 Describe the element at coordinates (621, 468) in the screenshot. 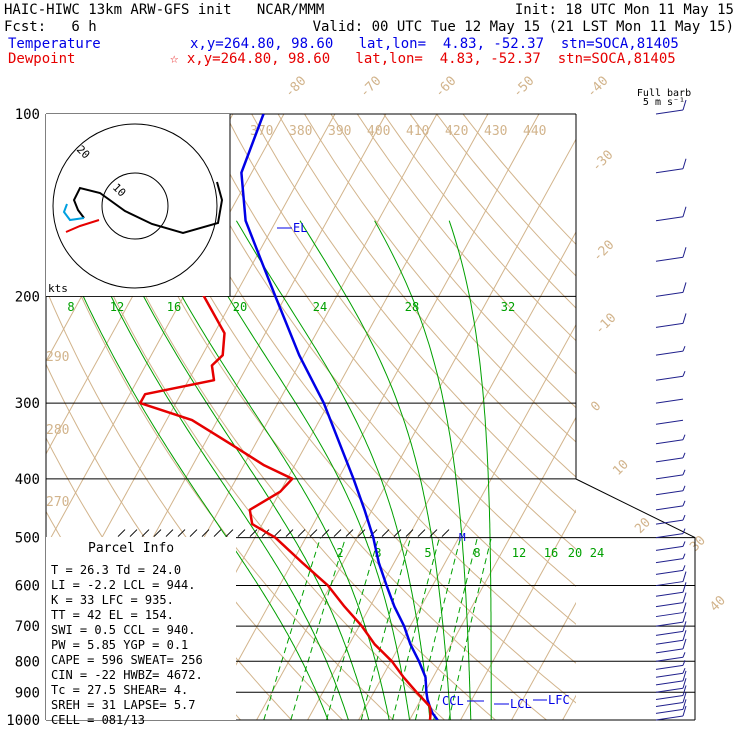

I see `isotherm-label: 10` at that location.